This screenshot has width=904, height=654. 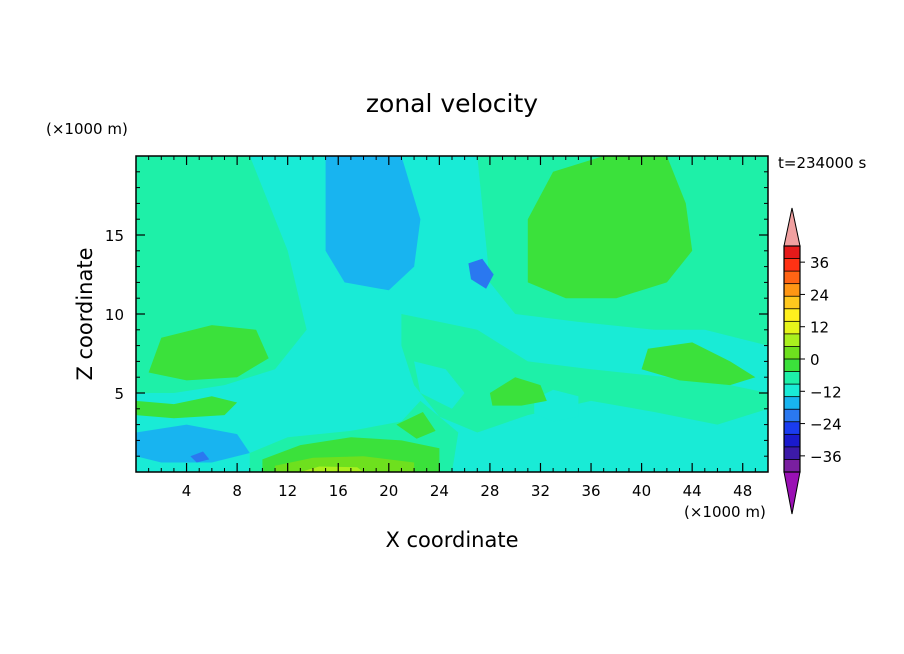 I want to click on chart-title: zonal velocity, so click(x=452, y=103).